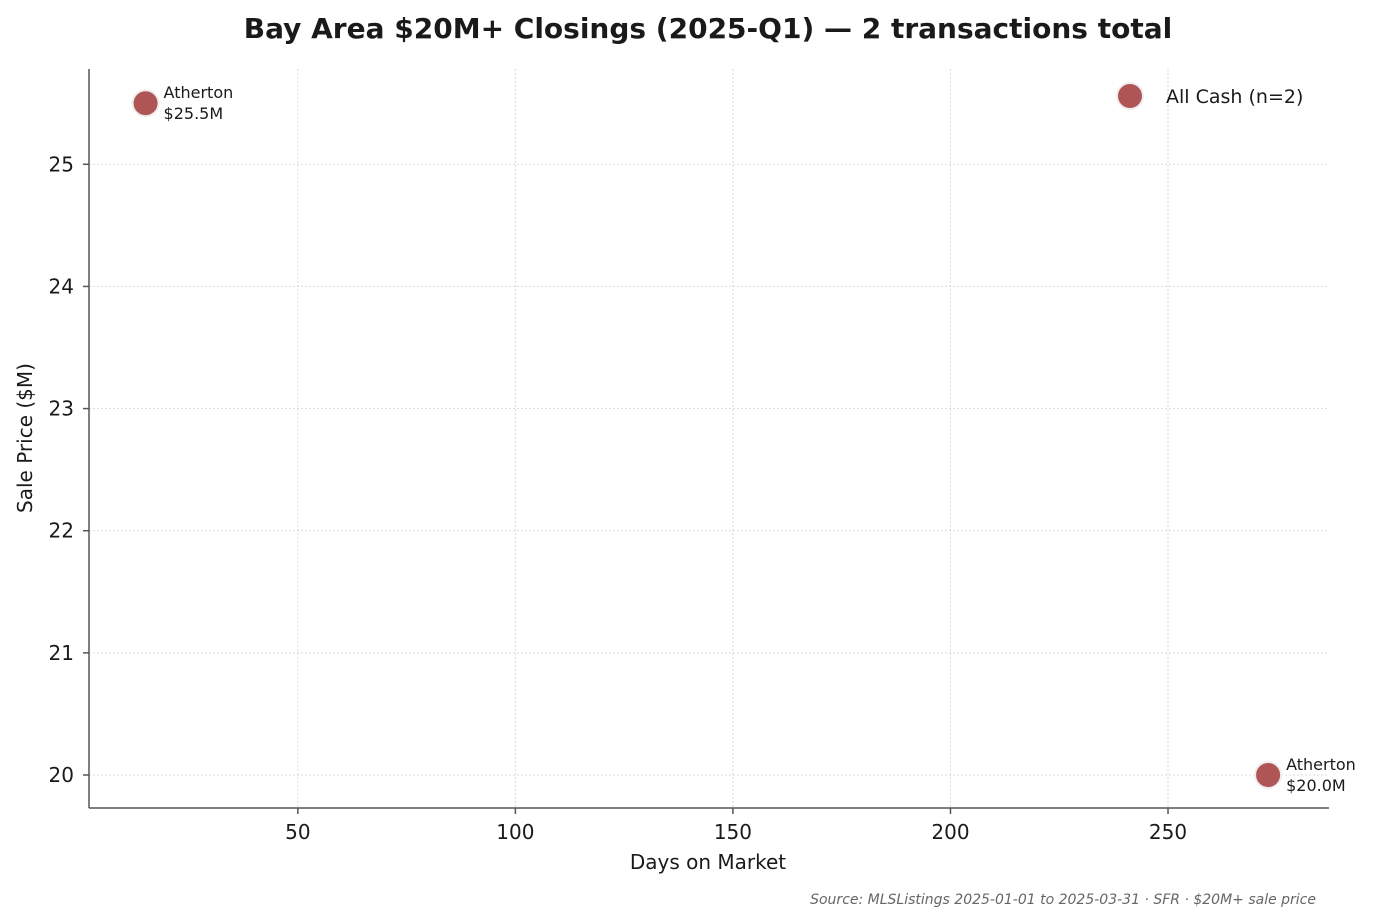  Describe the element at coordinates (1168, 832) in the screenshot. I see `x-tick-label-4: 250` at that location.